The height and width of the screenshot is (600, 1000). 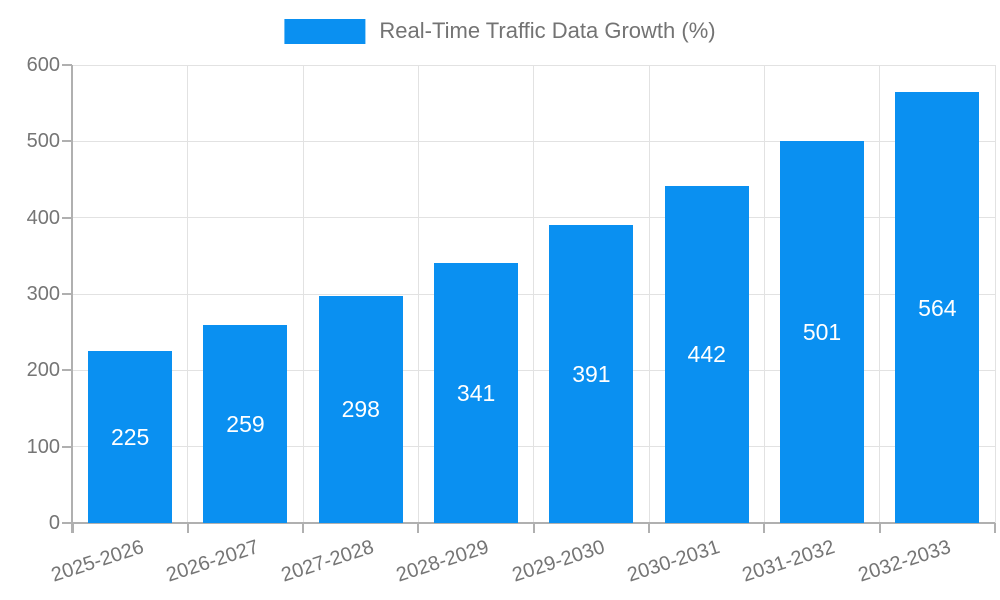 I want to click on bar-value-label: 564, so click(x=937, y=307).